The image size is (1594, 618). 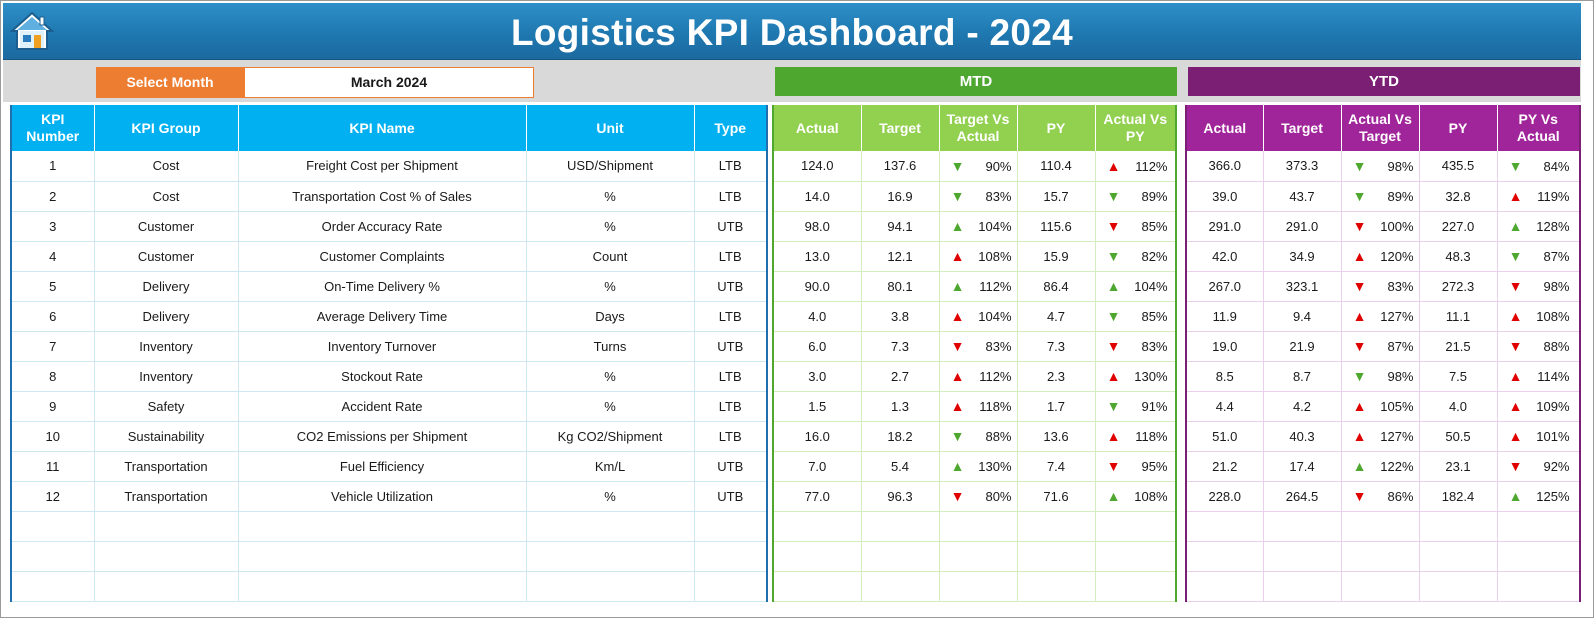 I want to click on mtd-target-vs-actual: ▼ 88%, so click(x=978, y=436).